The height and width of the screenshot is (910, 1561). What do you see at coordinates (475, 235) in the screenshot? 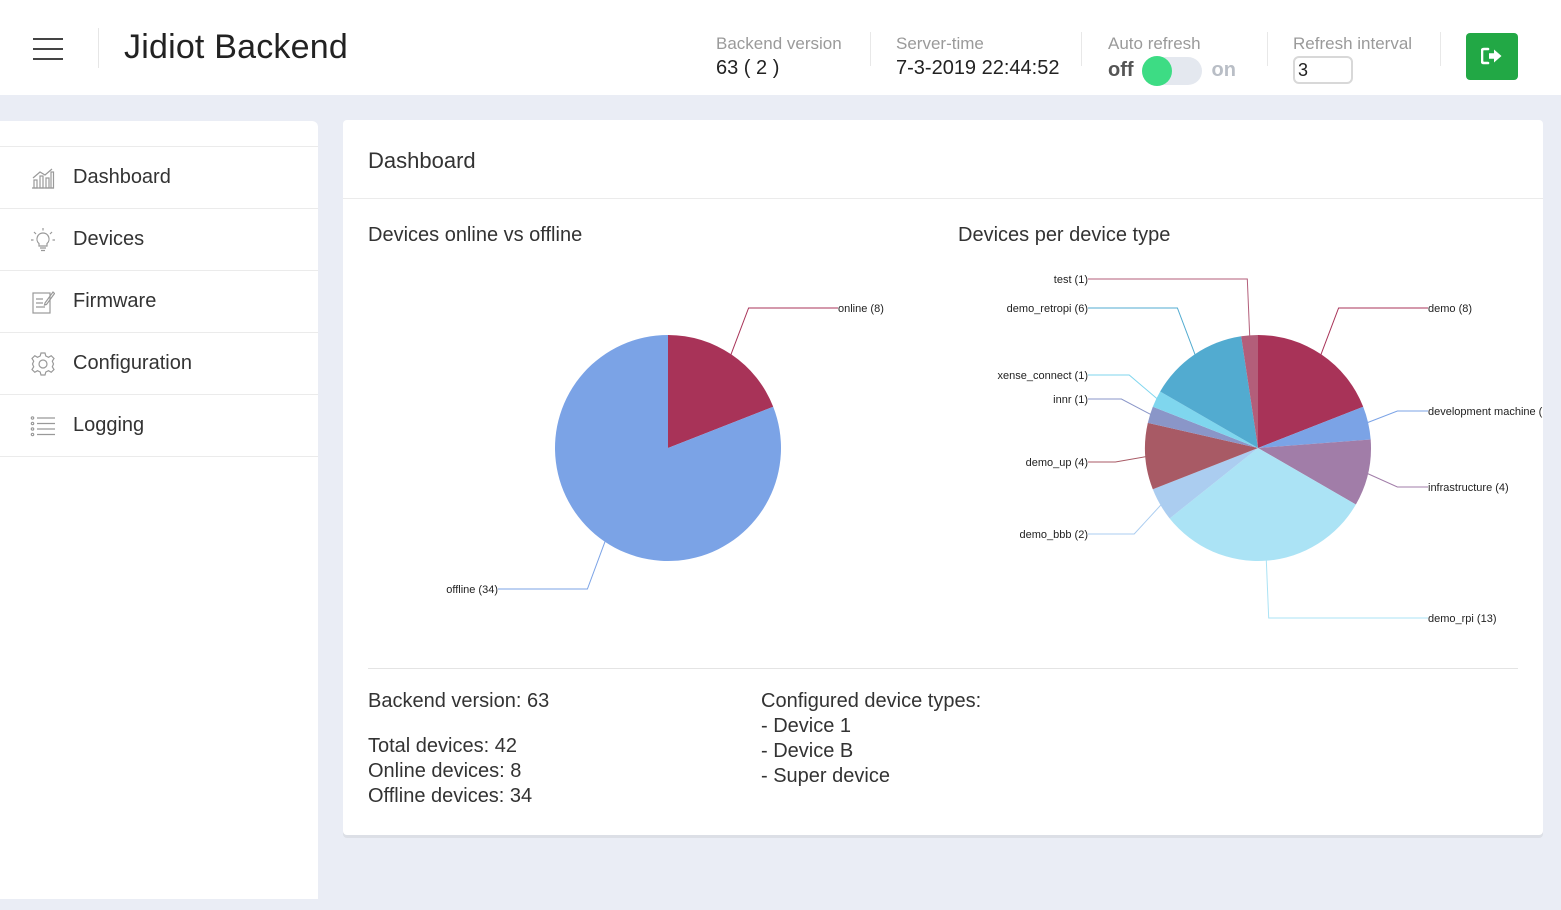
I see `chart-title-online-offline: Devices online vs offline` at bounding box center [475, 235].